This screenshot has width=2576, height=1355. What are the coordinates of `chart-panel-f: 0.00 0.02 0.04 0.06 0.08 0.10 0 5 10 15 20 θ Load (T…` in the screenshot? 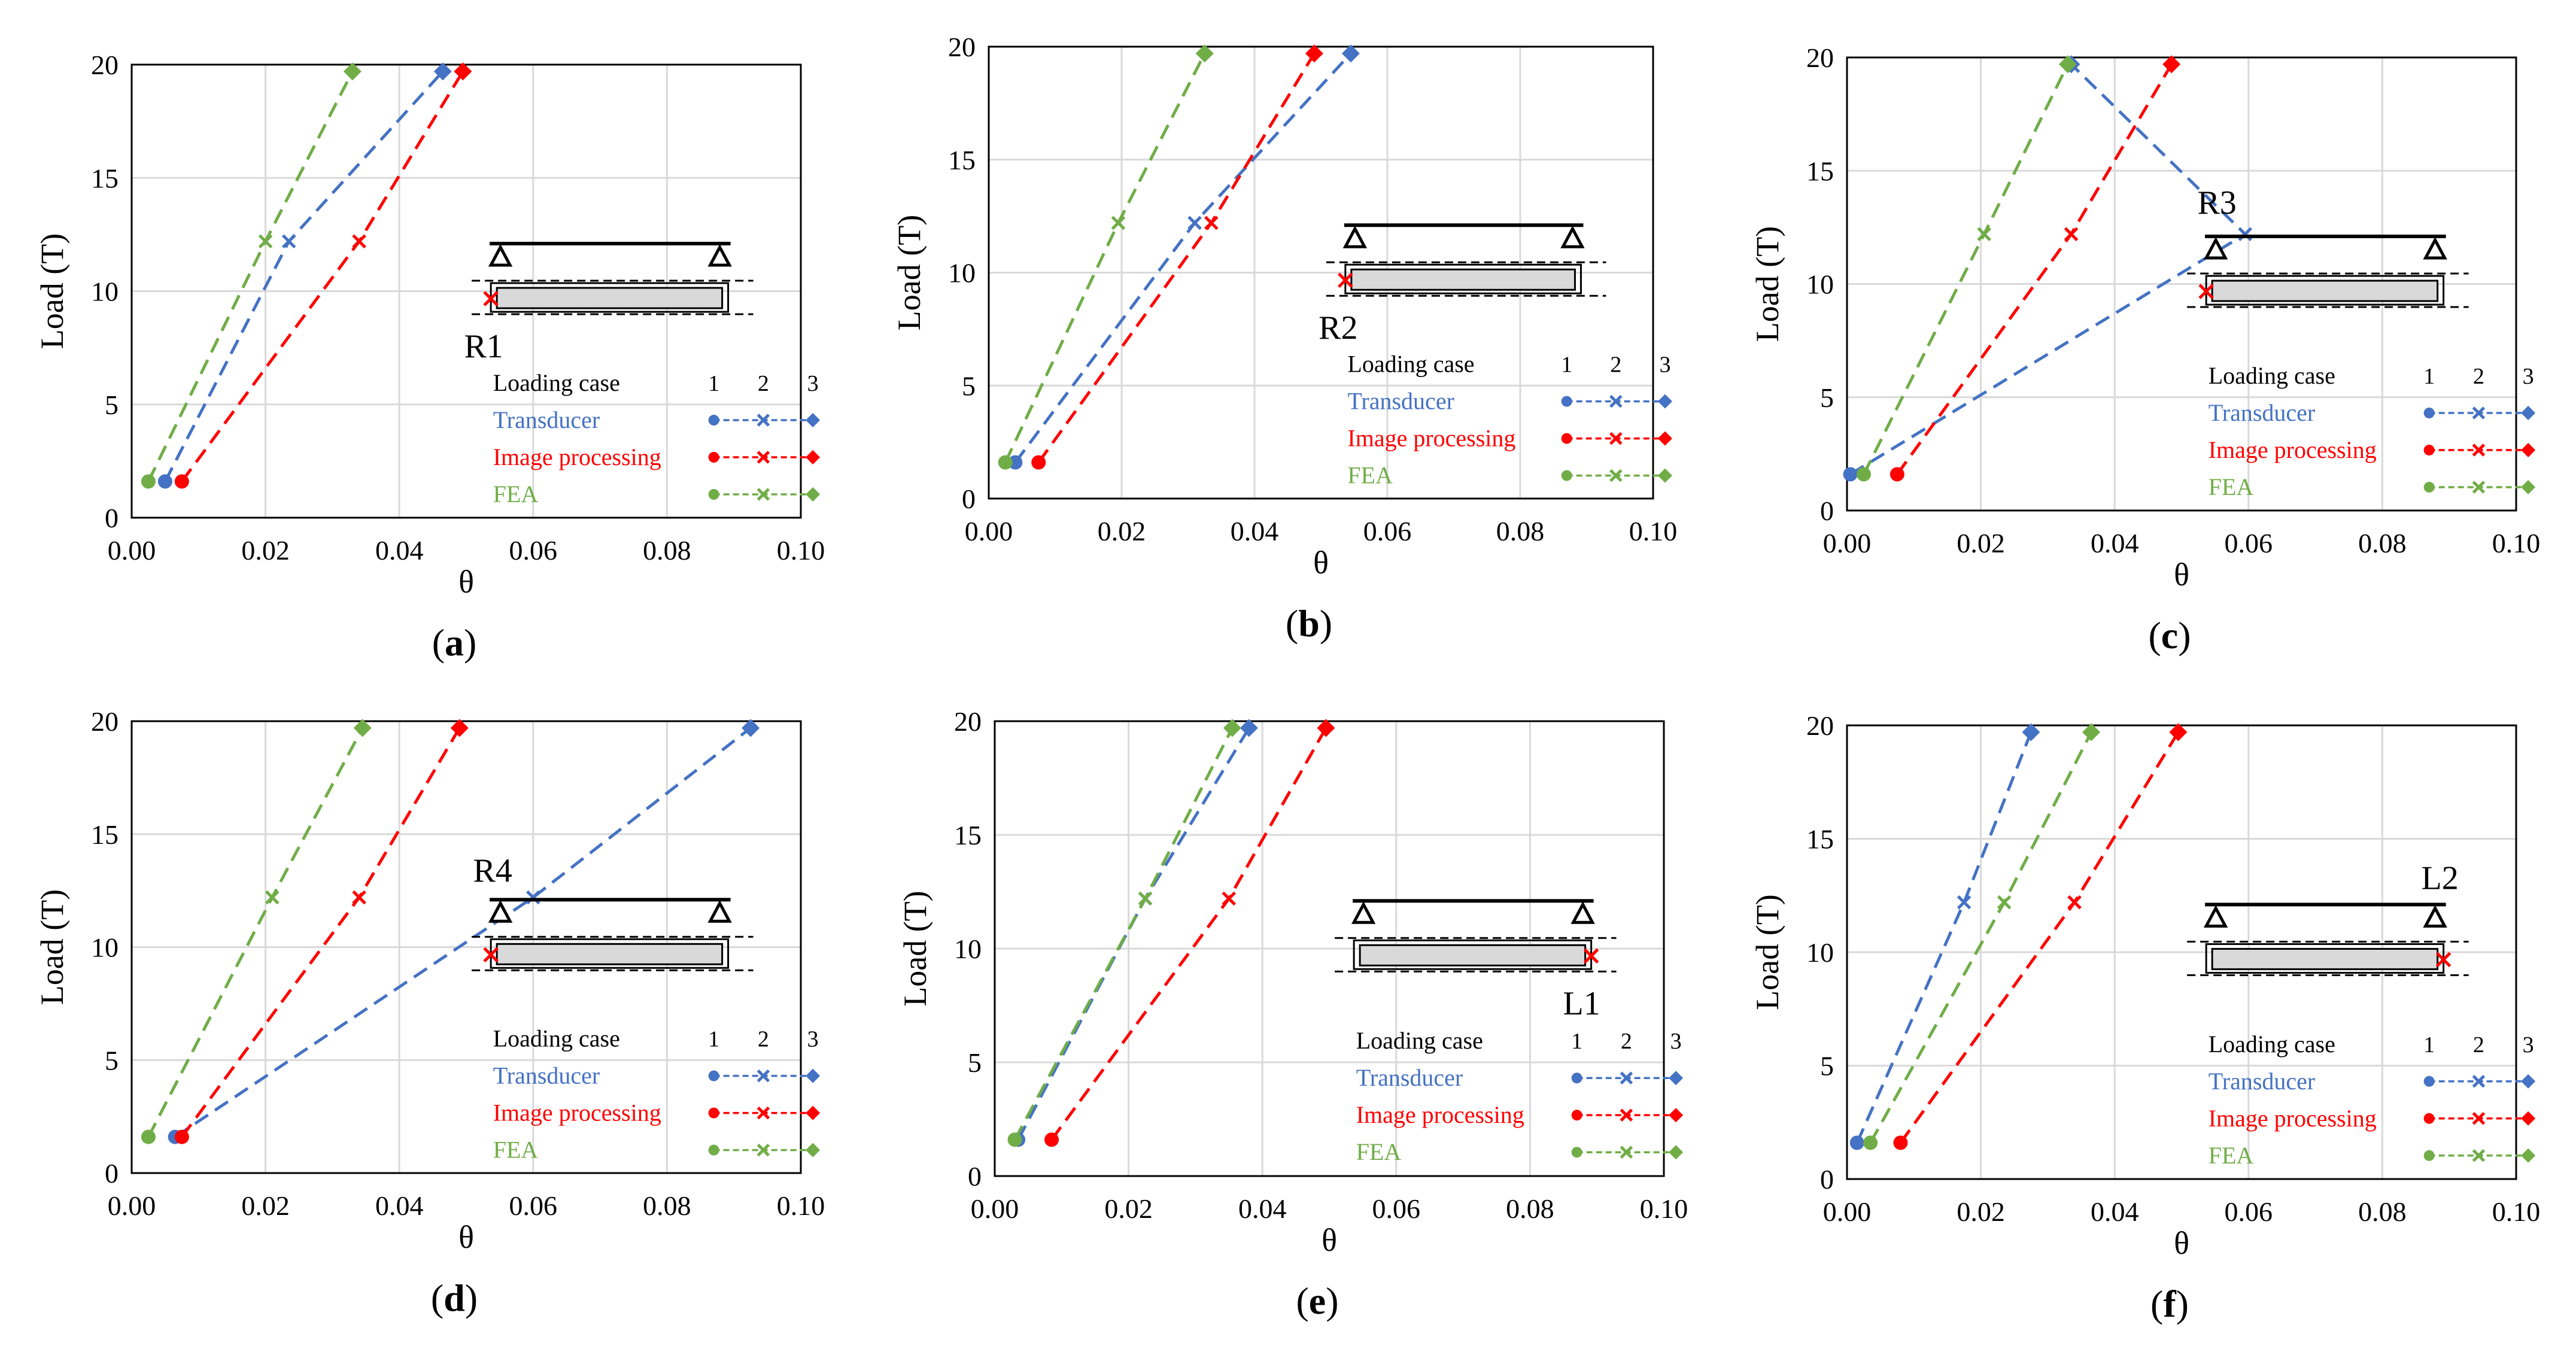 It's located at (2144, 1017).